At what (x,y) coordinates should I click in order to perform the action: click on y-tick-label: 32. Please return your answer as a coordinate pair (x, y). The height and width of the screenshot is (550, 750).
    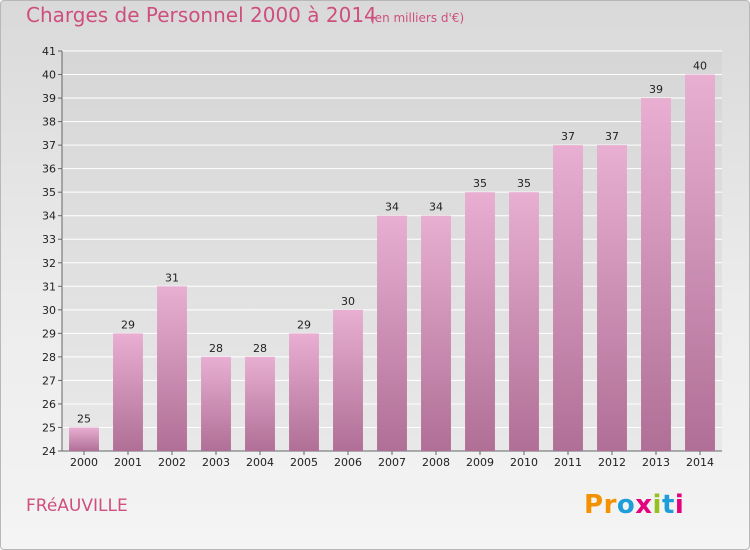
    Looking at the image, I should click on (49, 263).